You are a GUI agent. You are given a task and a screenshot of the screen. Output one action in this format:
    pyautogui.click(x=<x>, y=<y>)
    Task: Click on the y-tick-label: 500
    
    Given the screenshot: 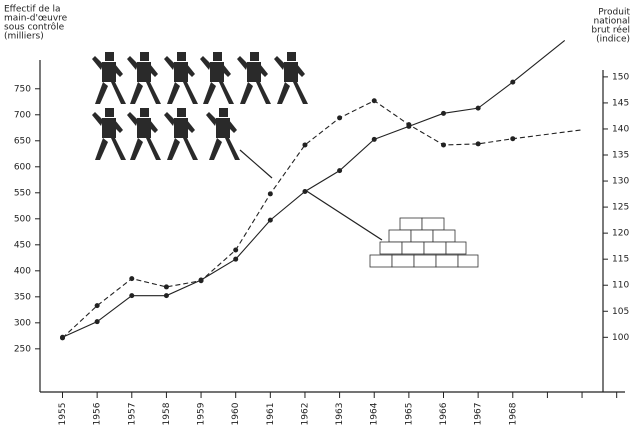 What is the action you would take?
    pyautogui.click(x=22, y=219)
    